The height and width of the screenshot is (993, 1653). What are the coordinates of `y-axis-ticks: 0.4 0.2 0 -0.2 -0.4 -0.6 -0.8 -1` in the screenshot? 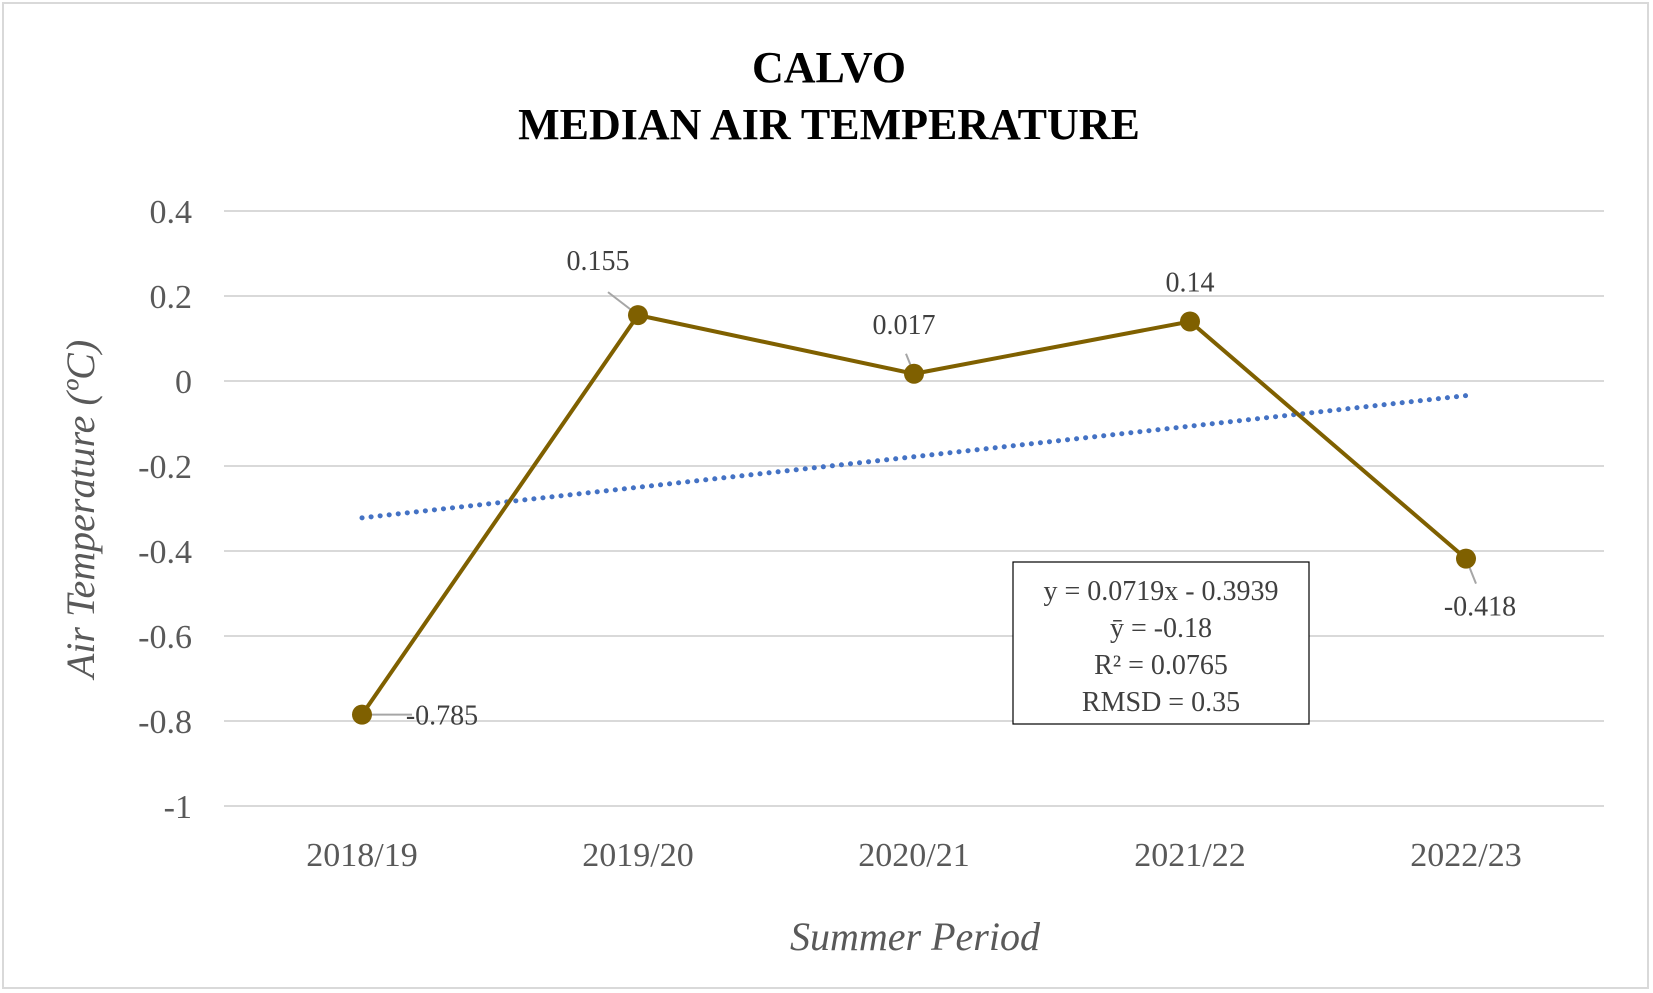 It's located at (165, 510).